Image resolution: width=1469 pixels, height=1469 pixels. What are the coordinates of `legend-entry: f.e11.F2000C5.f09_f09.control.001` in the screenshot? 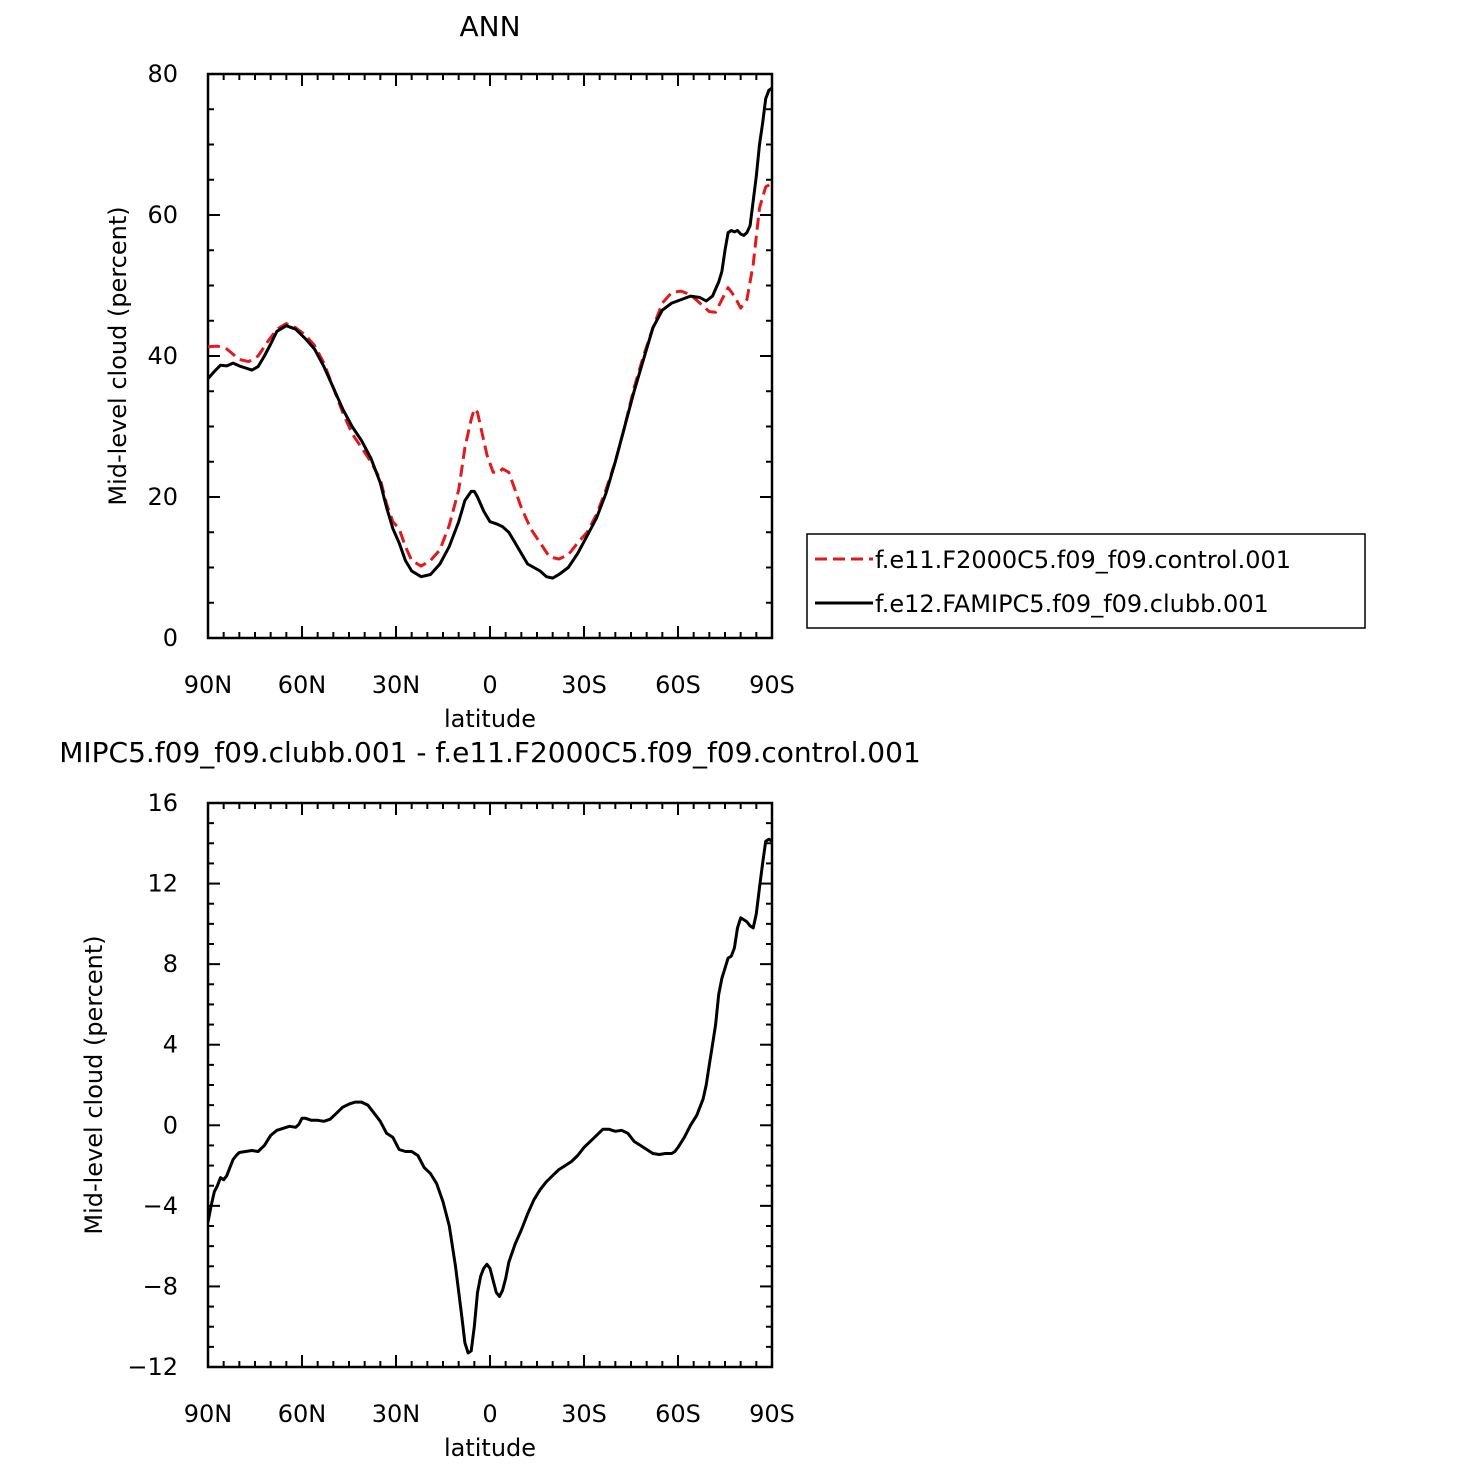 It's located at (1083, 560).